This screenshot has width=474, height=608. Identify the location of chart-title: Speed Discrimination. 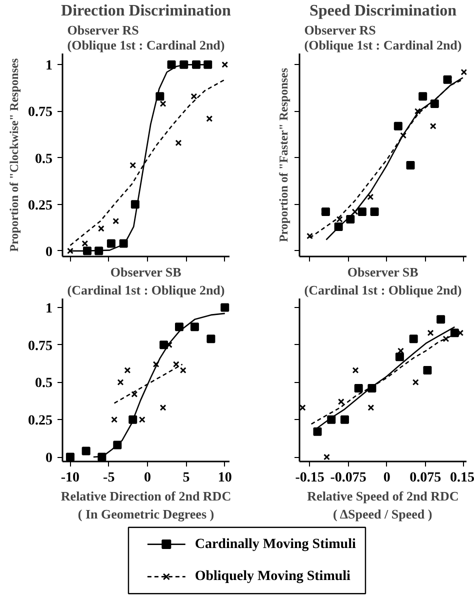
(383, 11).